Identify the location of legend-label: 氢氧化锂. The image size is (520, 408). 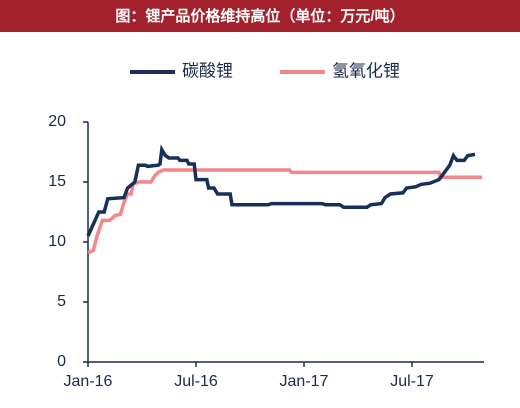
(366, 70).